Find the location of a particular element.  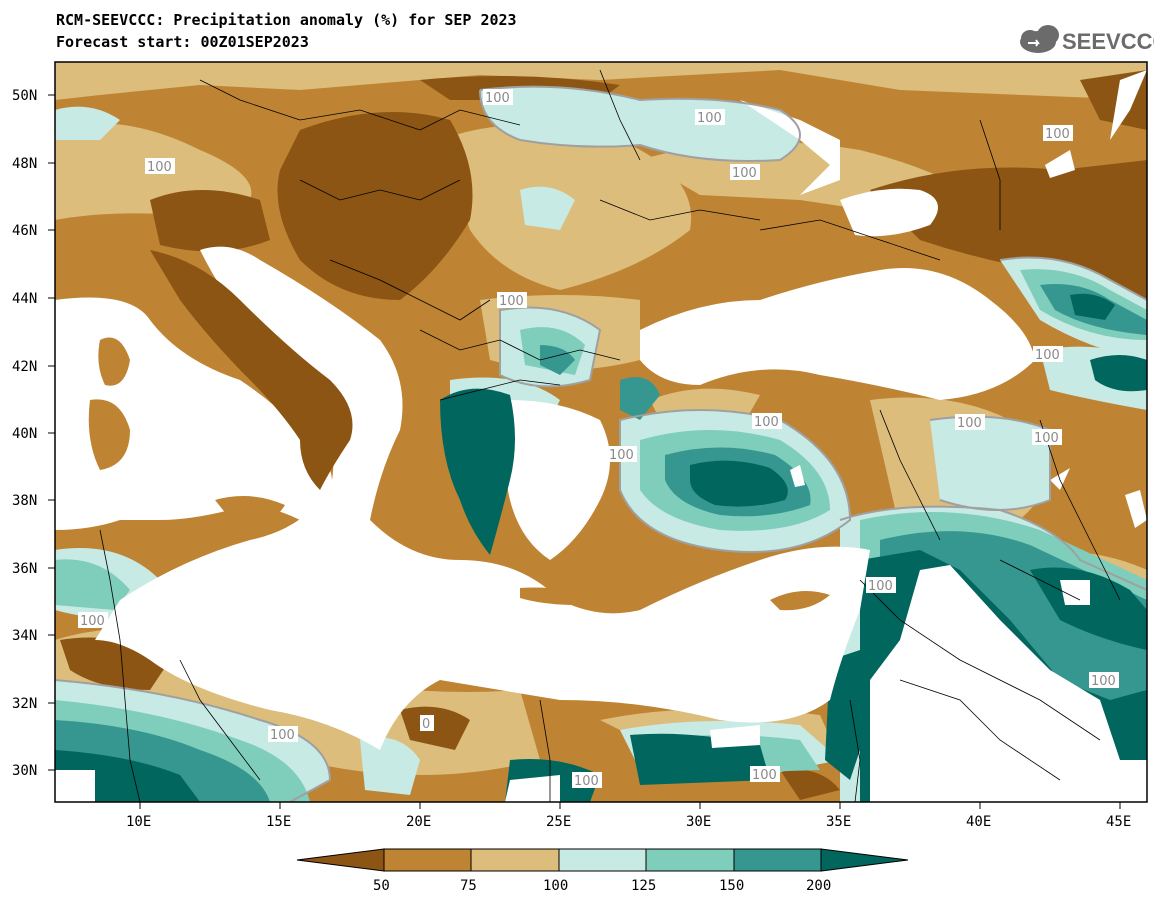

lat-tick: 46N is located at coordinates (33, 231).